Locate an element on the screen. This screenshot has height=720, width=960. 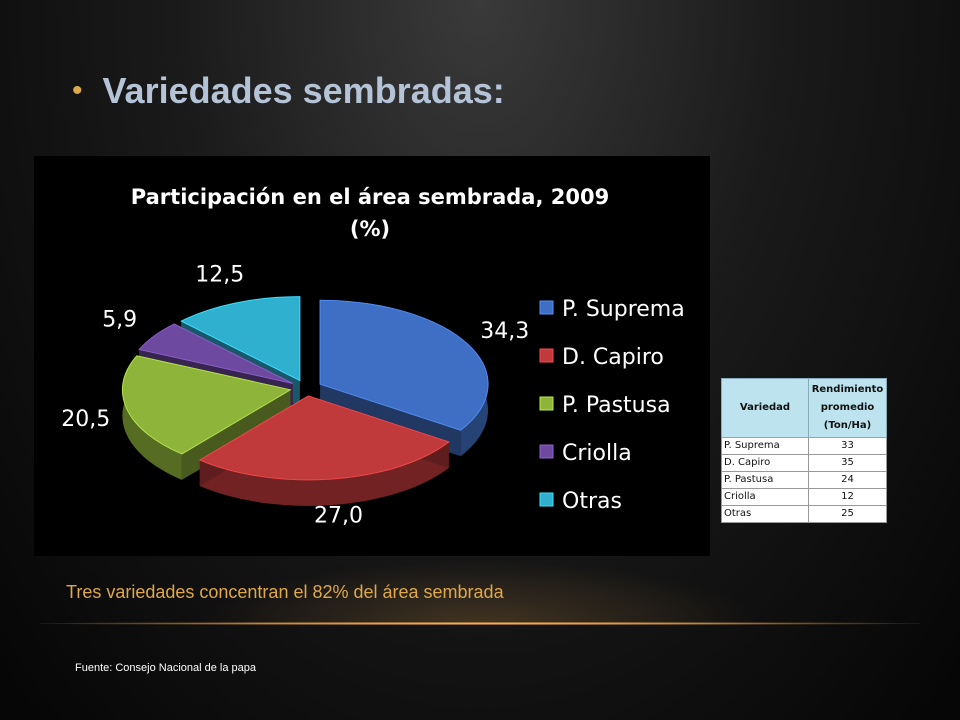
pie-slice-d-capiro is located at coordinates (324, 450).